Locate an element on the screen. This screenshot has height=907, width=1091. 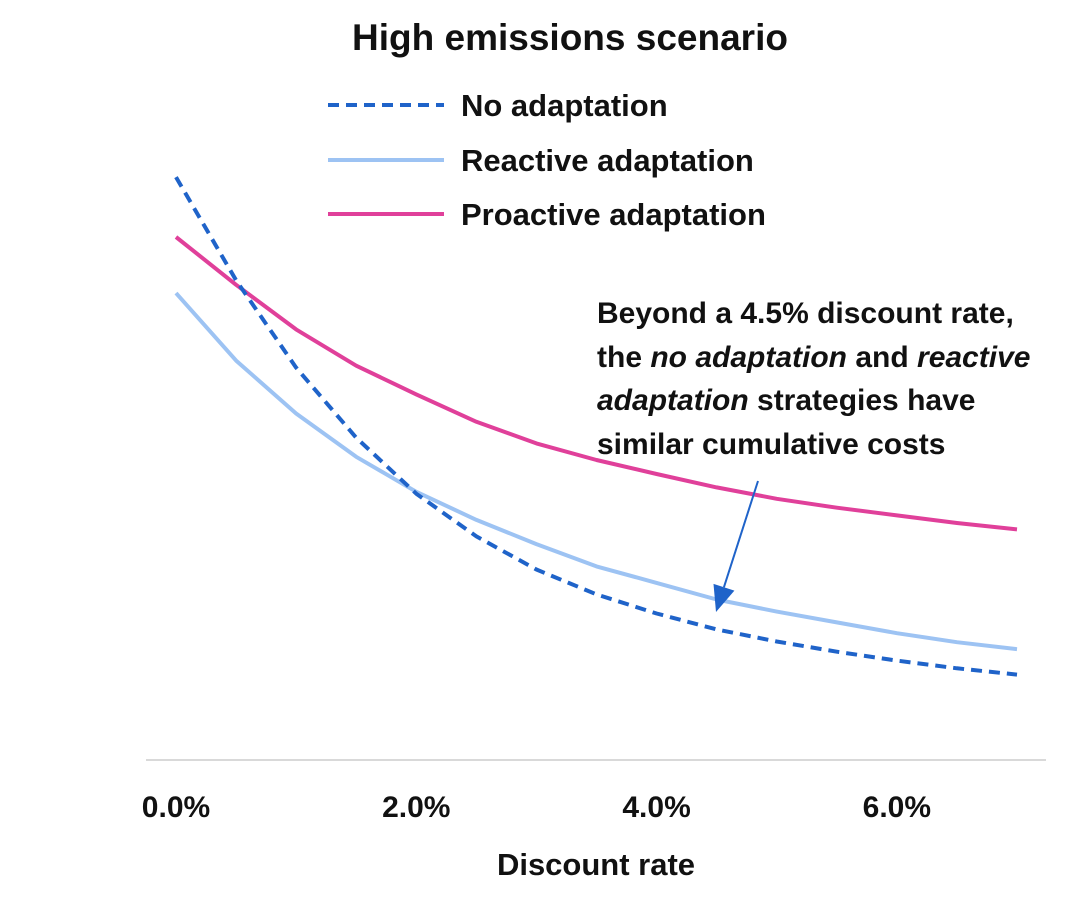
legend-label-proactive-adaptation: Proactive adaptation is located at coordinates (613, 214).